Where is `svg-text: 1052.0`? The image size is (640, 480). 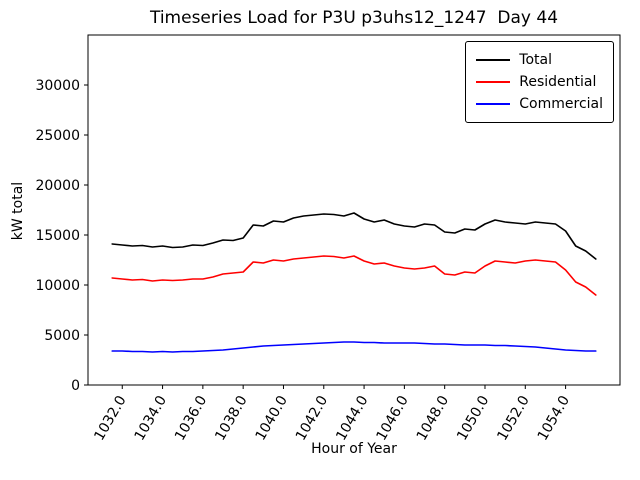 svg-text: 1052.0 is located at coordinates (513, 418).